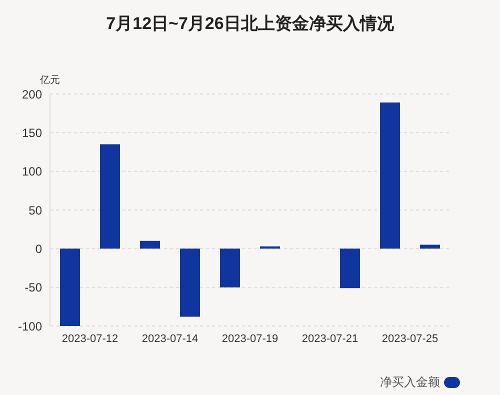 The image size is (500, 395). Describe the element at coordinates (32, 171) in the screenshot. I see `y-tick-label: 100` at that location.